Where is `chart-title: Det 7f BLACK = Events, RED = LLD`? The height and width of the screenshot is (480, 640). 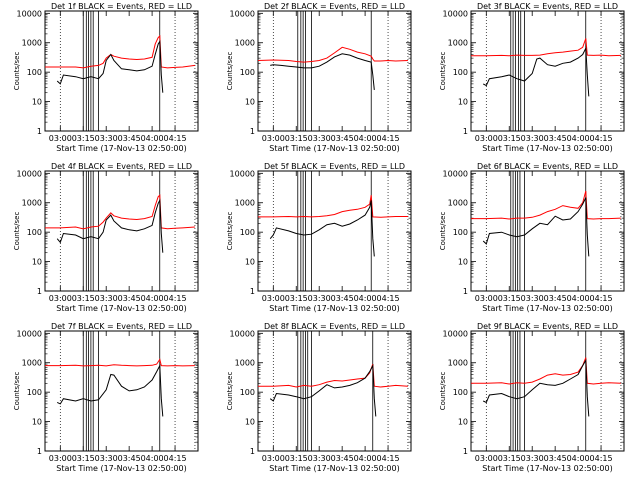 chart-title: Det 7f BLACK = Events, RED = LLD is located at coordinates (121, 326).